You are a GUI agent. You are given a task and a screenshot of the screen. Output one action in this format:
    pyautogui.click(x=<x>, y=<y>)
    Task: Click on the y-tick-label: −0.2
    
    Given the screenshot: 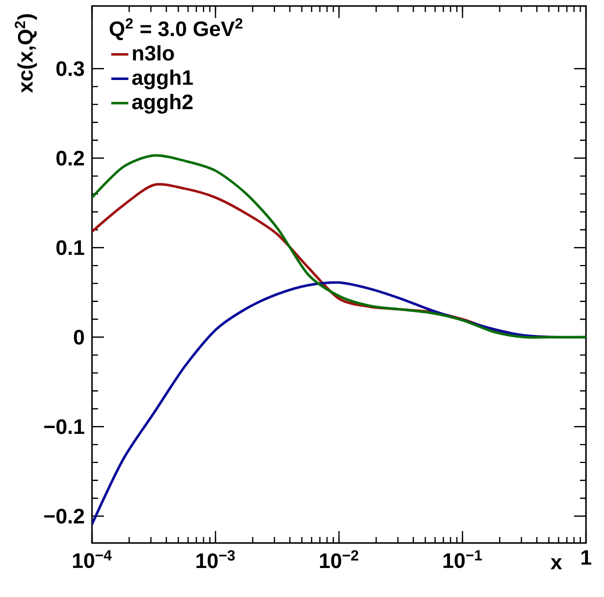 What is the action you would take?
    pyautogui.click(x=64, y=516)
    